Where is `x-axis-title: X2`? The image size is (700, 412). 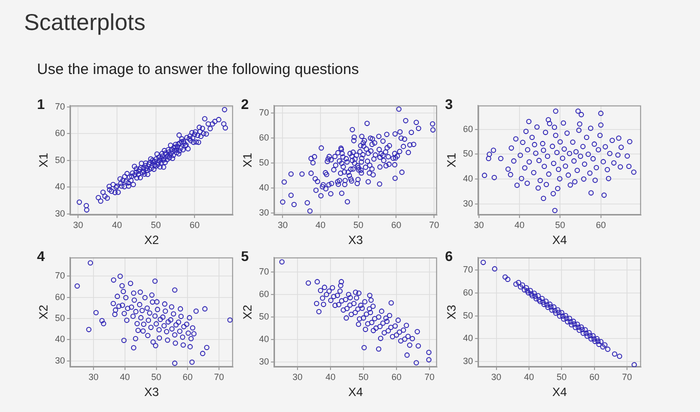 x-axis-title: X2 is located at coordinates (152, 240).